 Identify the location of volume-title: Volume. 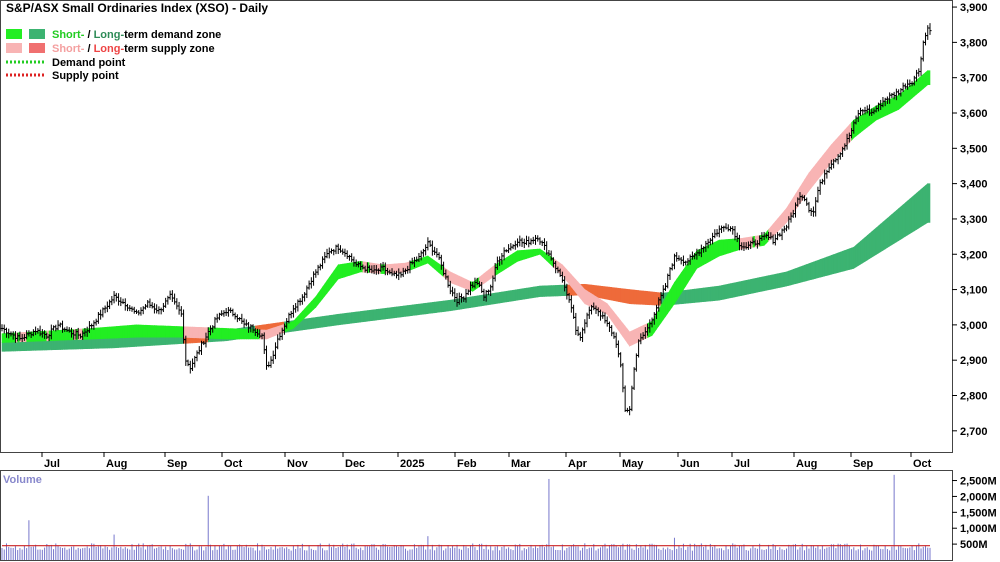
(22, 480).